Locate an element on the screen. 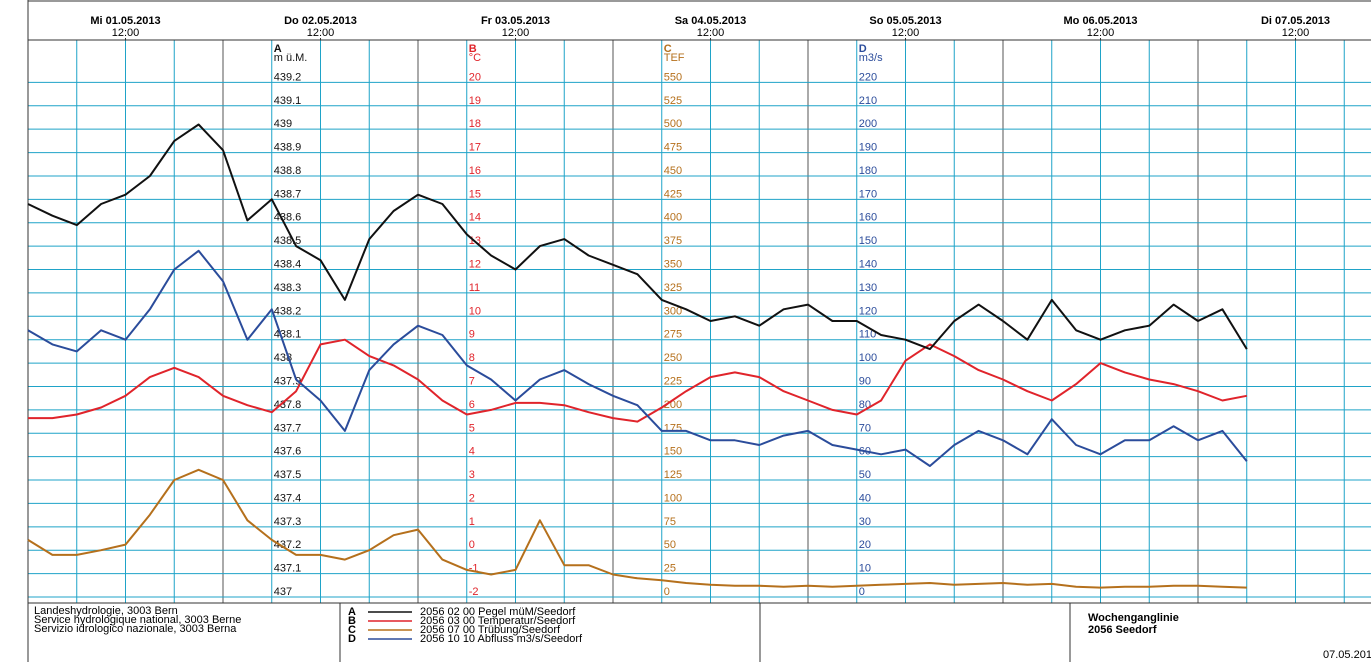 This screenshot has height=662, width=1371. y-tick-label: -2 is located at coordinates (474, 592).